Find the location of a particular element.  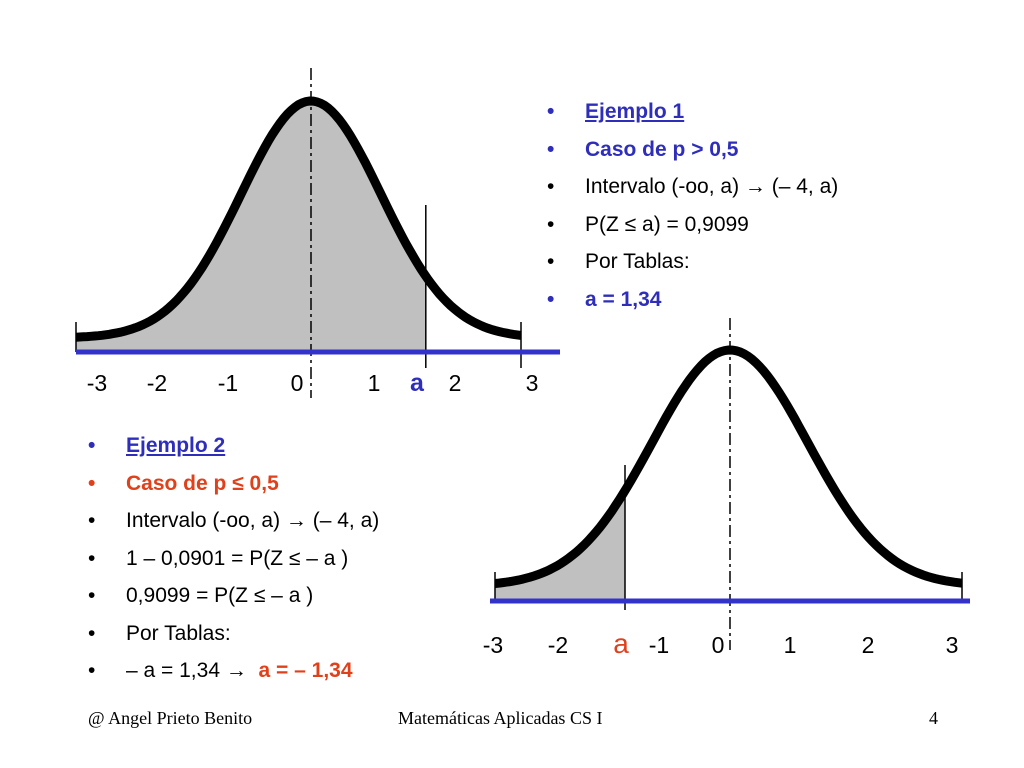

footer-page-number: 4 is located at coordinates (933, 718).